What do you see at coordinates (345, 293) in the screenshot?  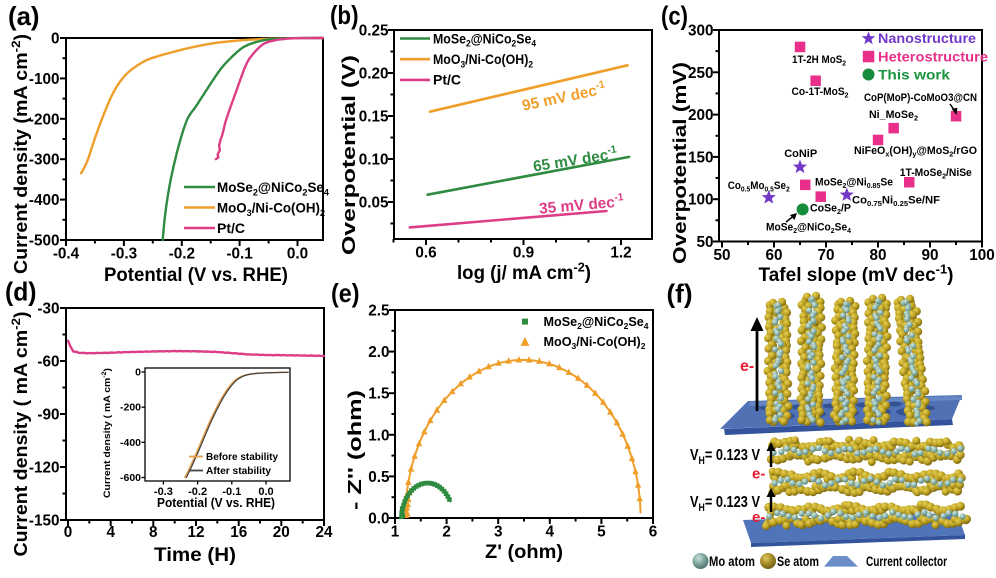 I see `svg-text: (e)` at bounding box center [345, 293].